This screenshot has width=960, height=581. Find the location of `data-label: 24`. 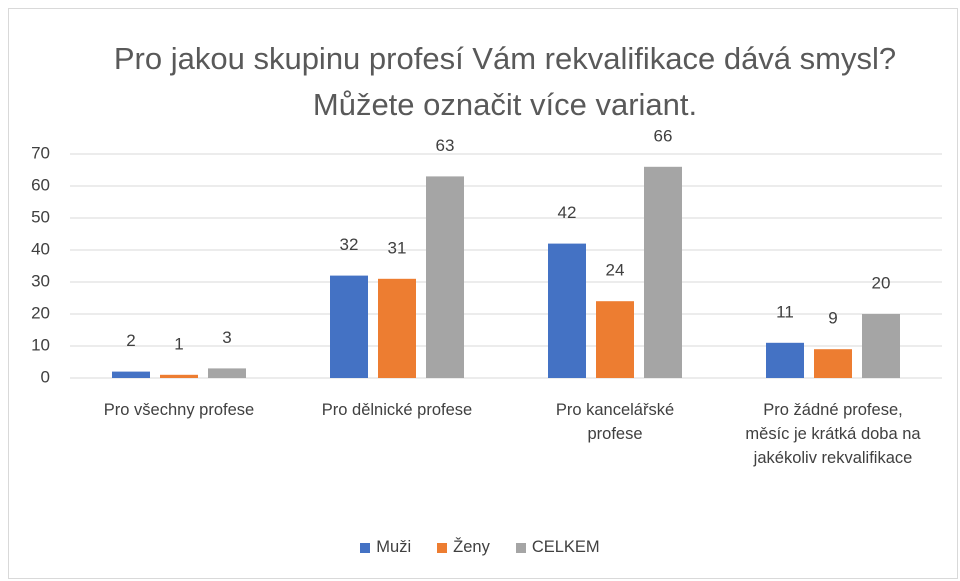

data-label: 24 is located at coordinates (615, 270).